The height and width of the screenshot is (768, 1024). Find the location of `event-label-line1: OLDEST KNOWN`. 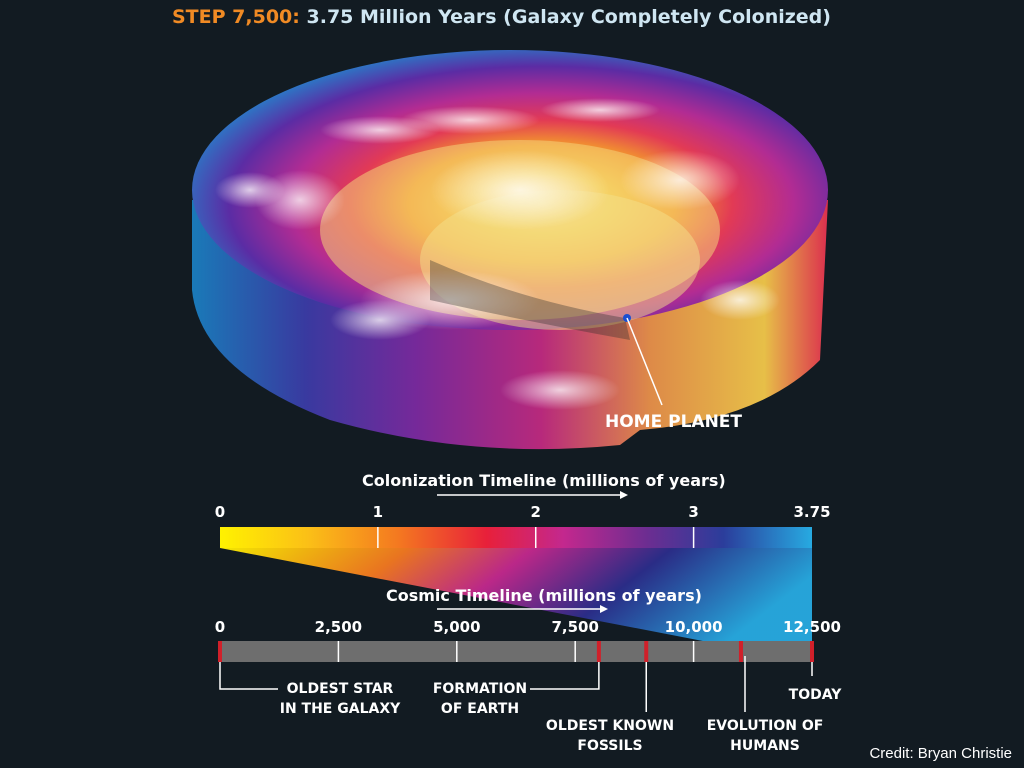

event-label-line1: OLDEST KNOWN is located at coordinates (610, 726).